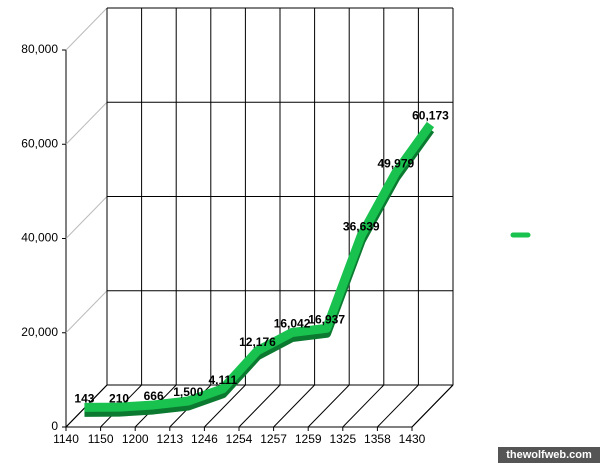 The image size is (600, 463). Describe the element at coordinates (39, 238) in the screenshot. I see `y-tick-label: 40,000` at that location.